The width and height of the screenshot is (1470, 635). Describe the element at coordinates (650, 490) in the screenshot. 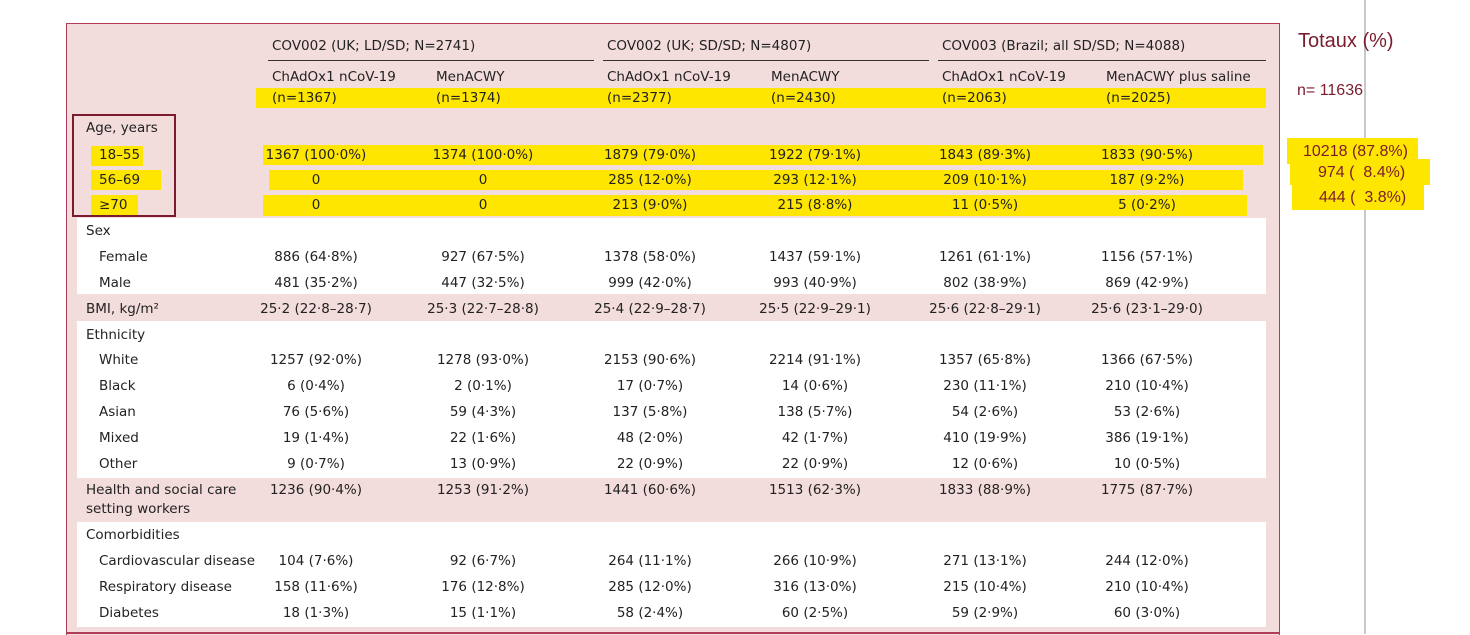

I see `table-cell: 1441 (60·6%)` at that location.